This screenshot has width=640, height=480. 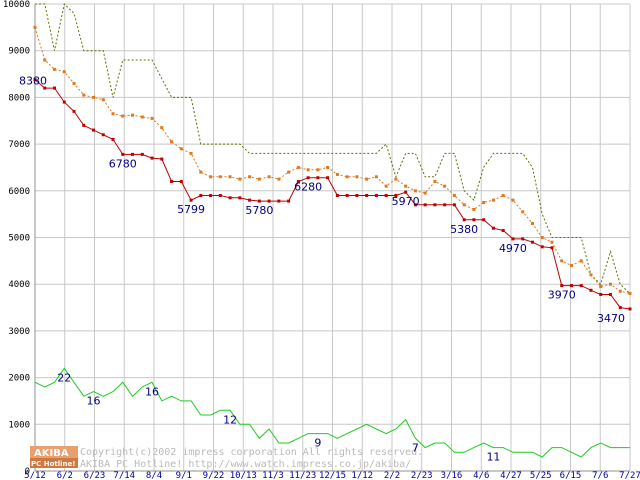 I want to click on x-tick-label: 4/27, so click(x=511, y=475).